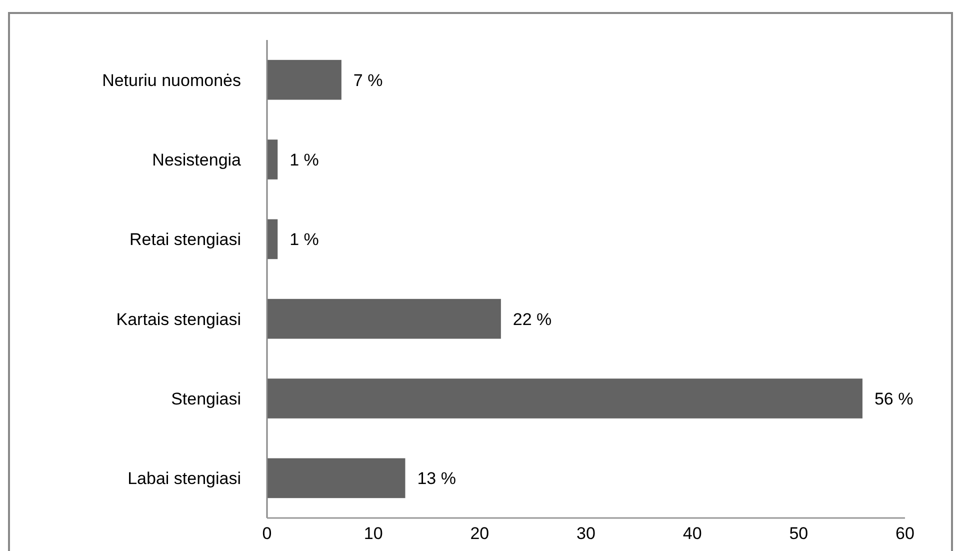 This screenshot has width=955, height=551. Describe the element at coordinates (197, 160) in the screenshot. I see `y-tick-label: Nesistengia` at that location.